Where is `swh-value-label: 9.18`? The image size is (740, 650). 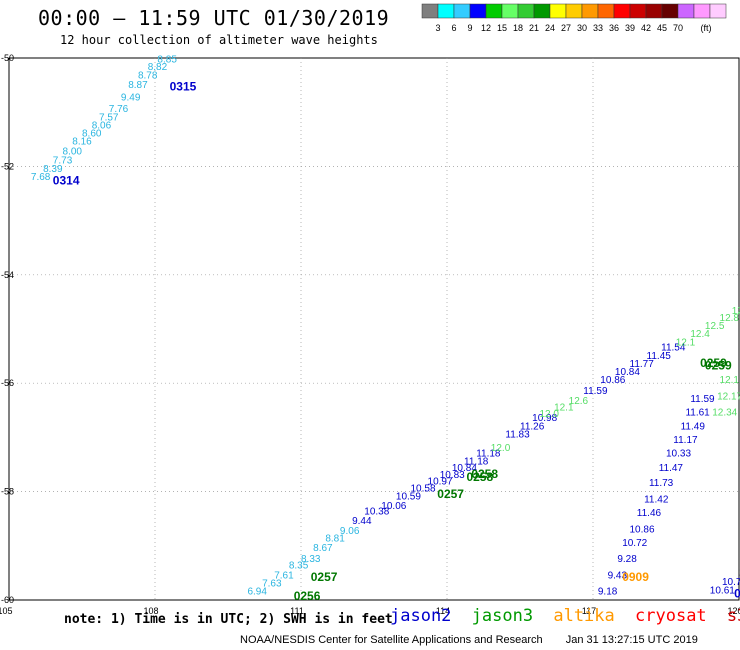 swh-value-label: 9.18 is located at coordinates (608, 592).